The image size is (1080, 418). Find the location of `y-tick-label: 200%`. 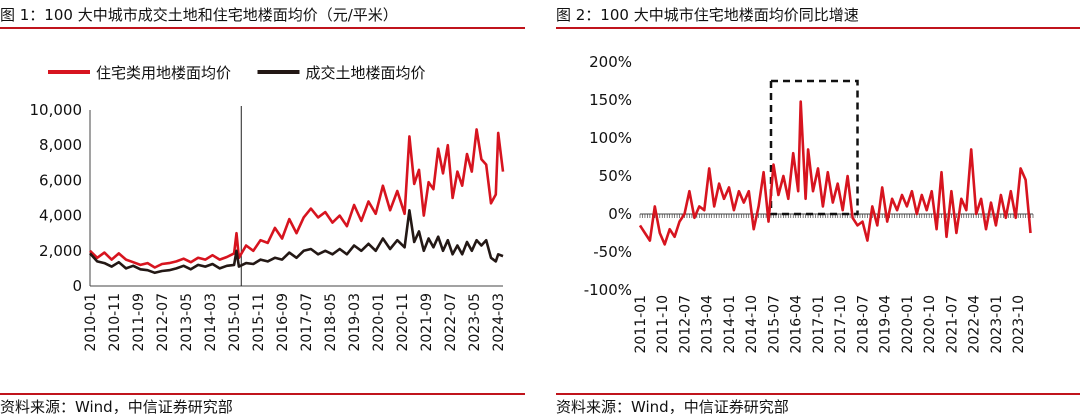

y-tick-label: 200% is located at coordinates (610, 62).